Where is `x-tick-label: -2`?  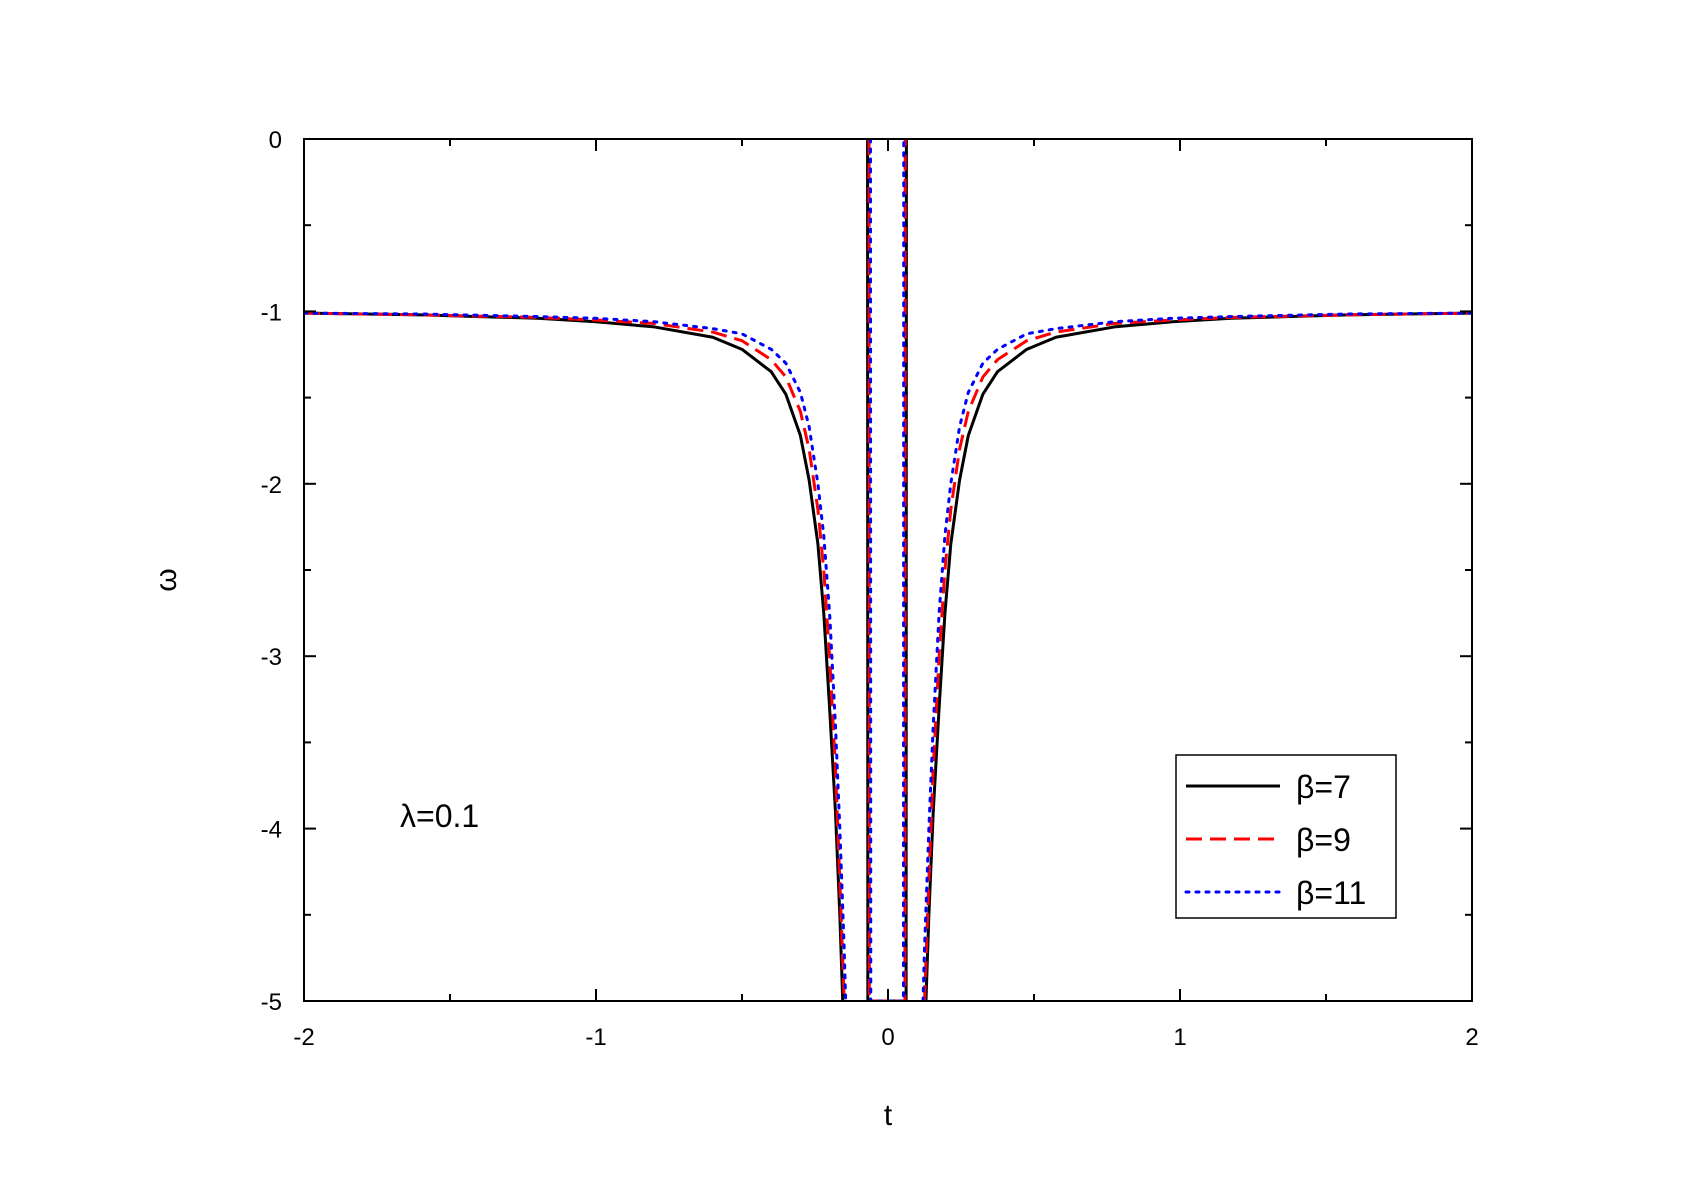 x-tick-label: -2 is located at coordinates (303, 1037).